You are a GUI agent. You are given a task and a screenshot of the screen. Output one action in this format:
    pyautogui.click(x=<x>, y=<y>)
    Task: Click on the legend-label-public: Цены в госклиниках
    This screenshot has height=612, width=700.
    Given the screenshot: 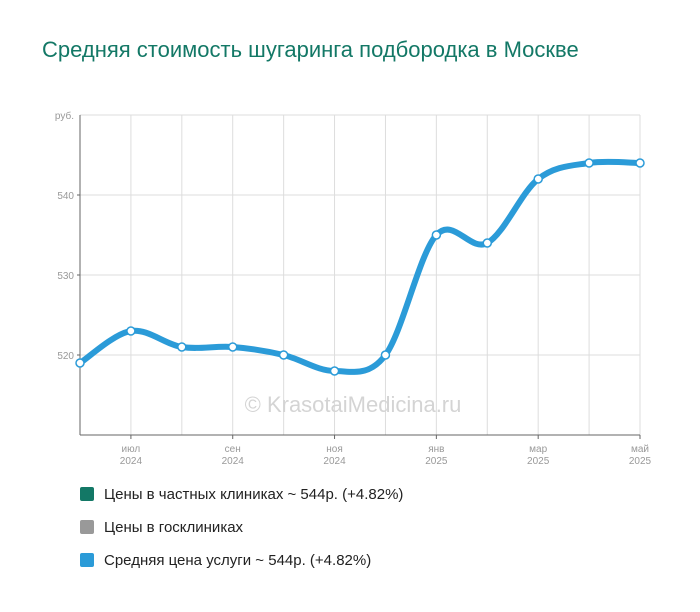 What is the action you would take?
    pyautogui.click(x=174, y=527)
    